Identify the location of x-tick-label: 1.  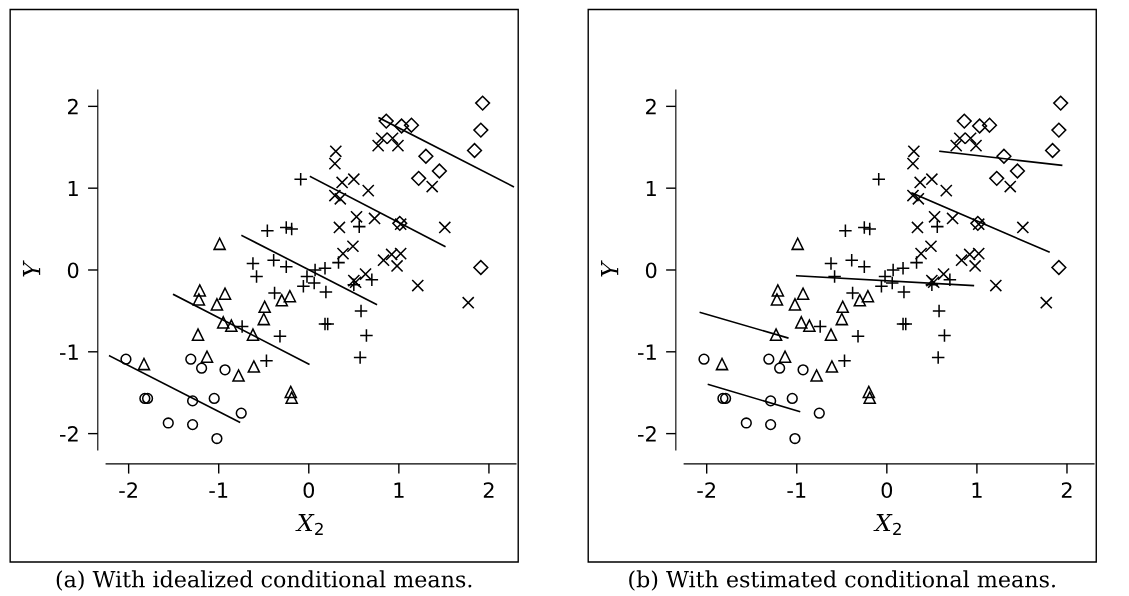
(977, 490).